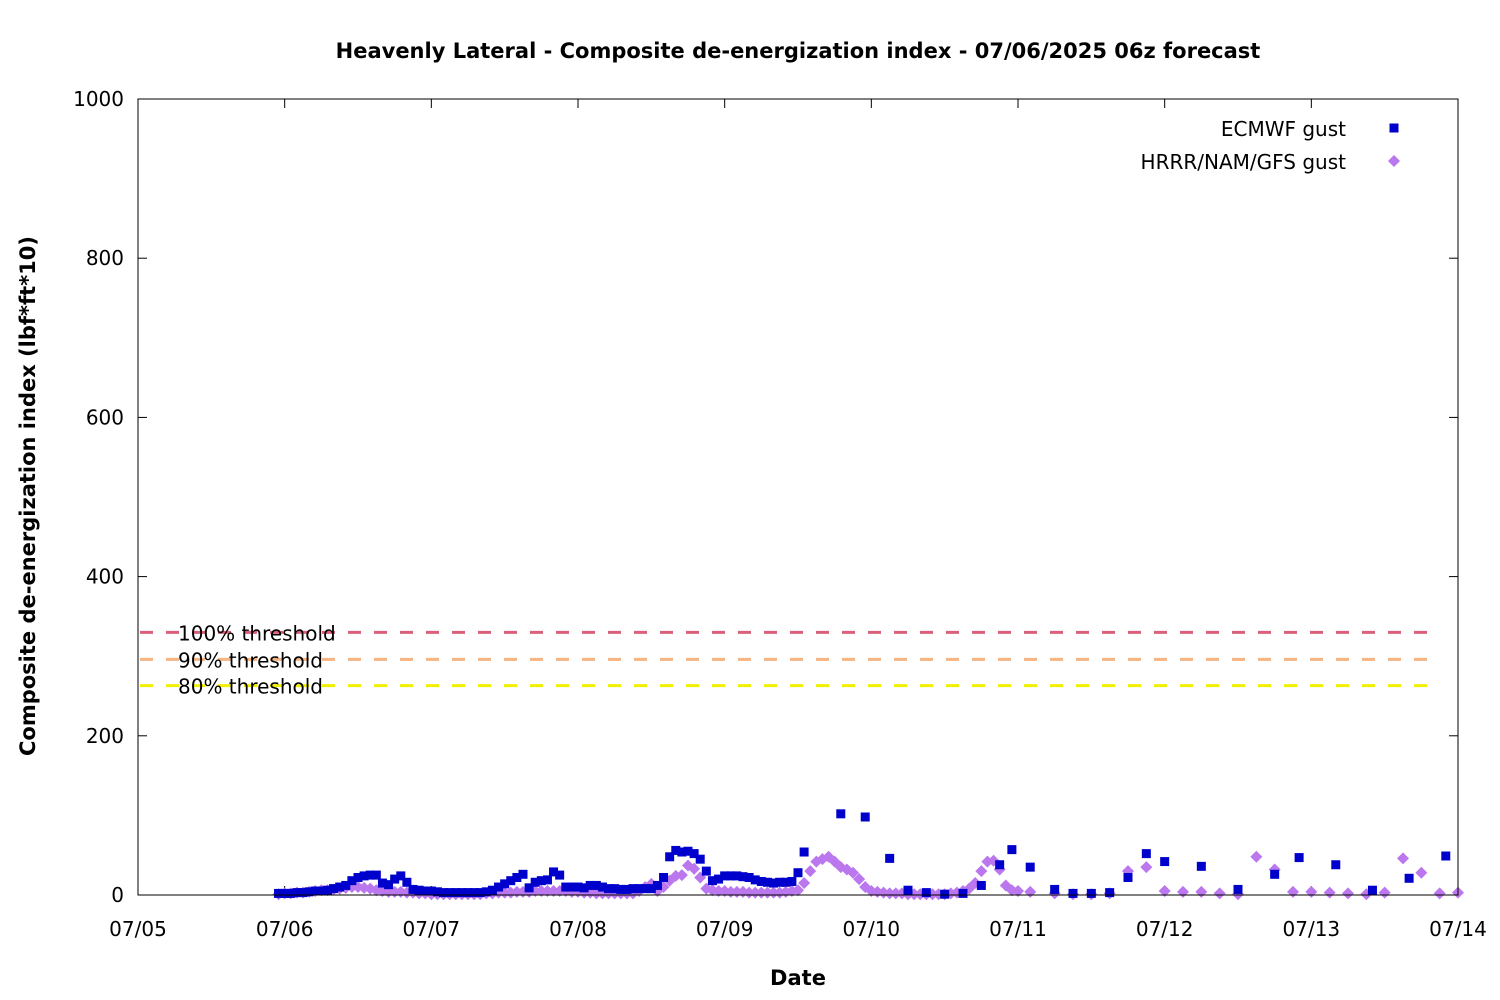  Describe the element at coordinates (432, 929) in the screenshot. I see `x-tick-label-2: 07/07` at that location.